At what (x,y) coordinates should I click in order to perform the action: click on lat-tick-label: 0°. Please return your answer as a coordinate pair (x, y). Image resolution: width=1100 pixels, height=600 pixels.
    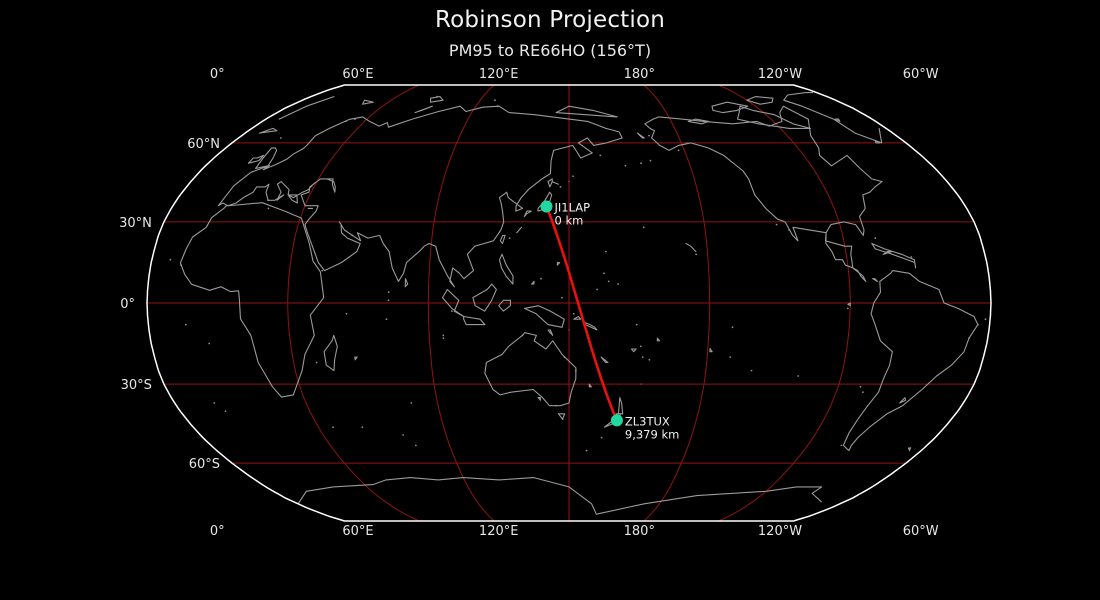
    Looking at the image, I should click on (127, 304).